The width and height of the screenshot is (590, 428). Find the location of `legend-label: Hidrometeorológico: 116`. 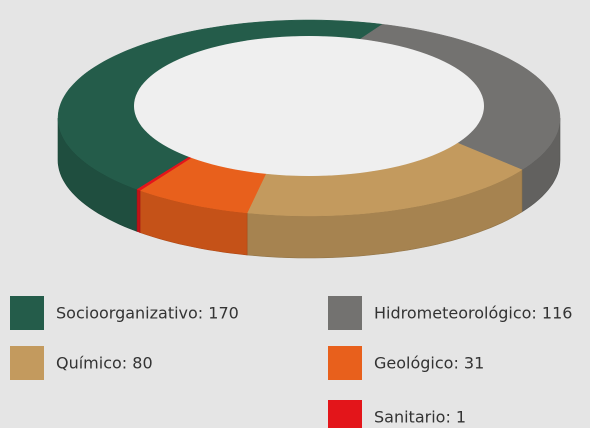

legend-label: Hidrometeorológico: 116 is located at coordinates (473, 313).